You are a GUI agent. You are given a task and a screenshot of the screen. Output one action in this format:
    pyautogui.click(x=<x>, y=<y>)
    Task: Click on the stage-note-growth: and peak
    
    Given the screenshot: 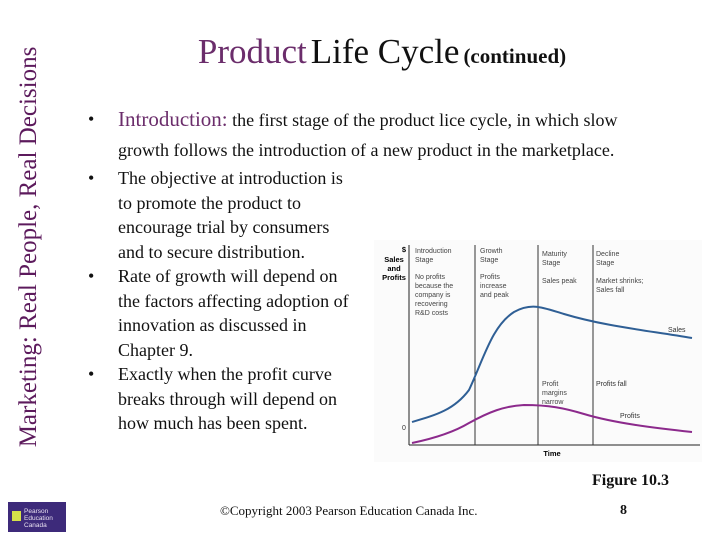 What is the action you would take?
    pyautogui.click(x=494, y=295)
    